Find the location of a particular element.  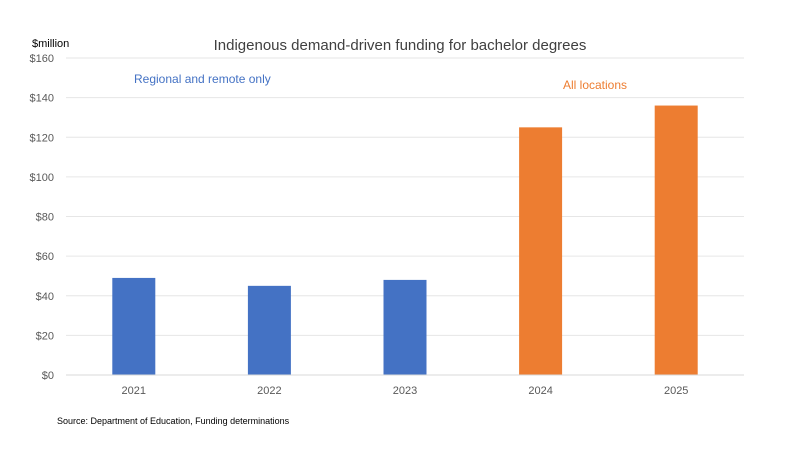

annotation-all-locations: All locations is located at coordinates (595, 85).